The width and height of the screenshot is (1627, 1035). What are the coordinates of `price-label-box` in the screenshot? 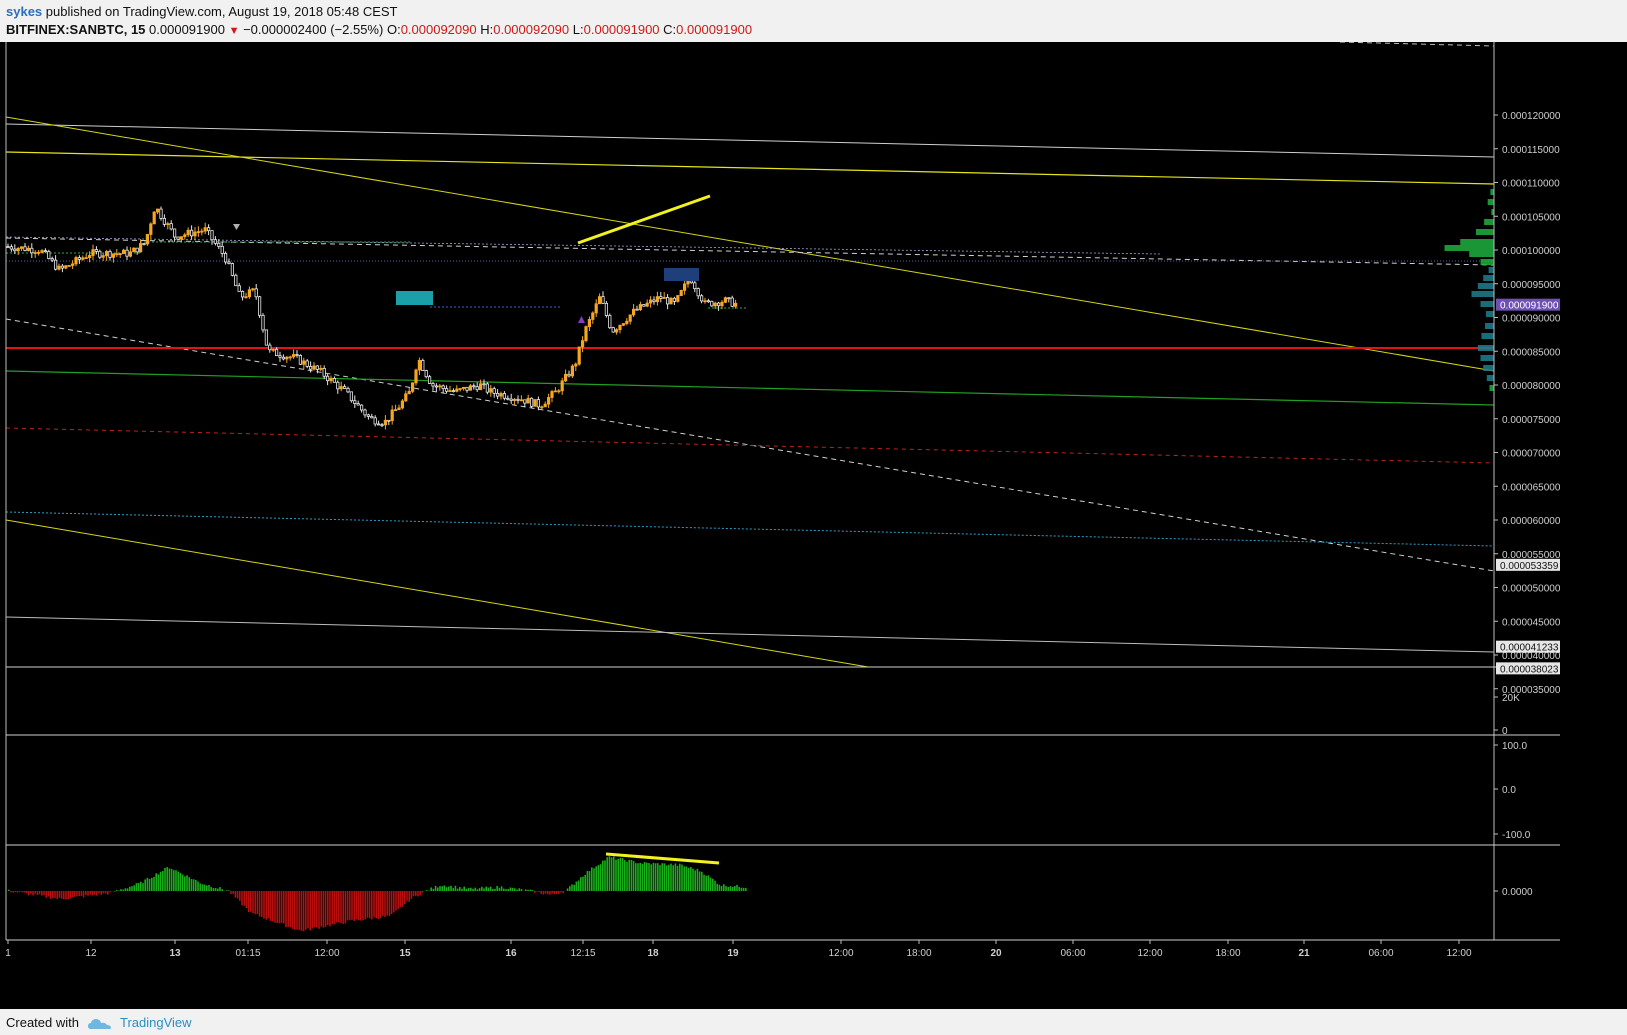 It's located at (1528, 646).